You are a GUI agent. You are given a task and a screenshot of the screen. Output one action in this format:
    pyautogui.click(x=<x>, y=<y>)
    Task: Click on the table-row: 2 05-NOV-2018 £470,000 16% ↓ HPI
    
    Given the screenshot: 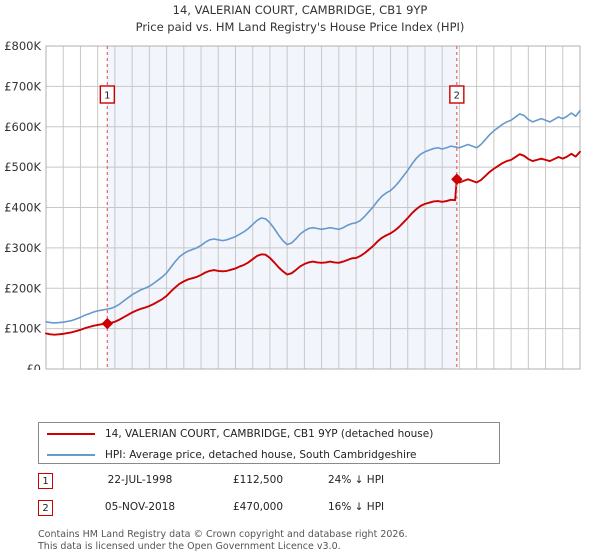 What is the action you would take?
    pyautogui.click(x=269, y=512)
    